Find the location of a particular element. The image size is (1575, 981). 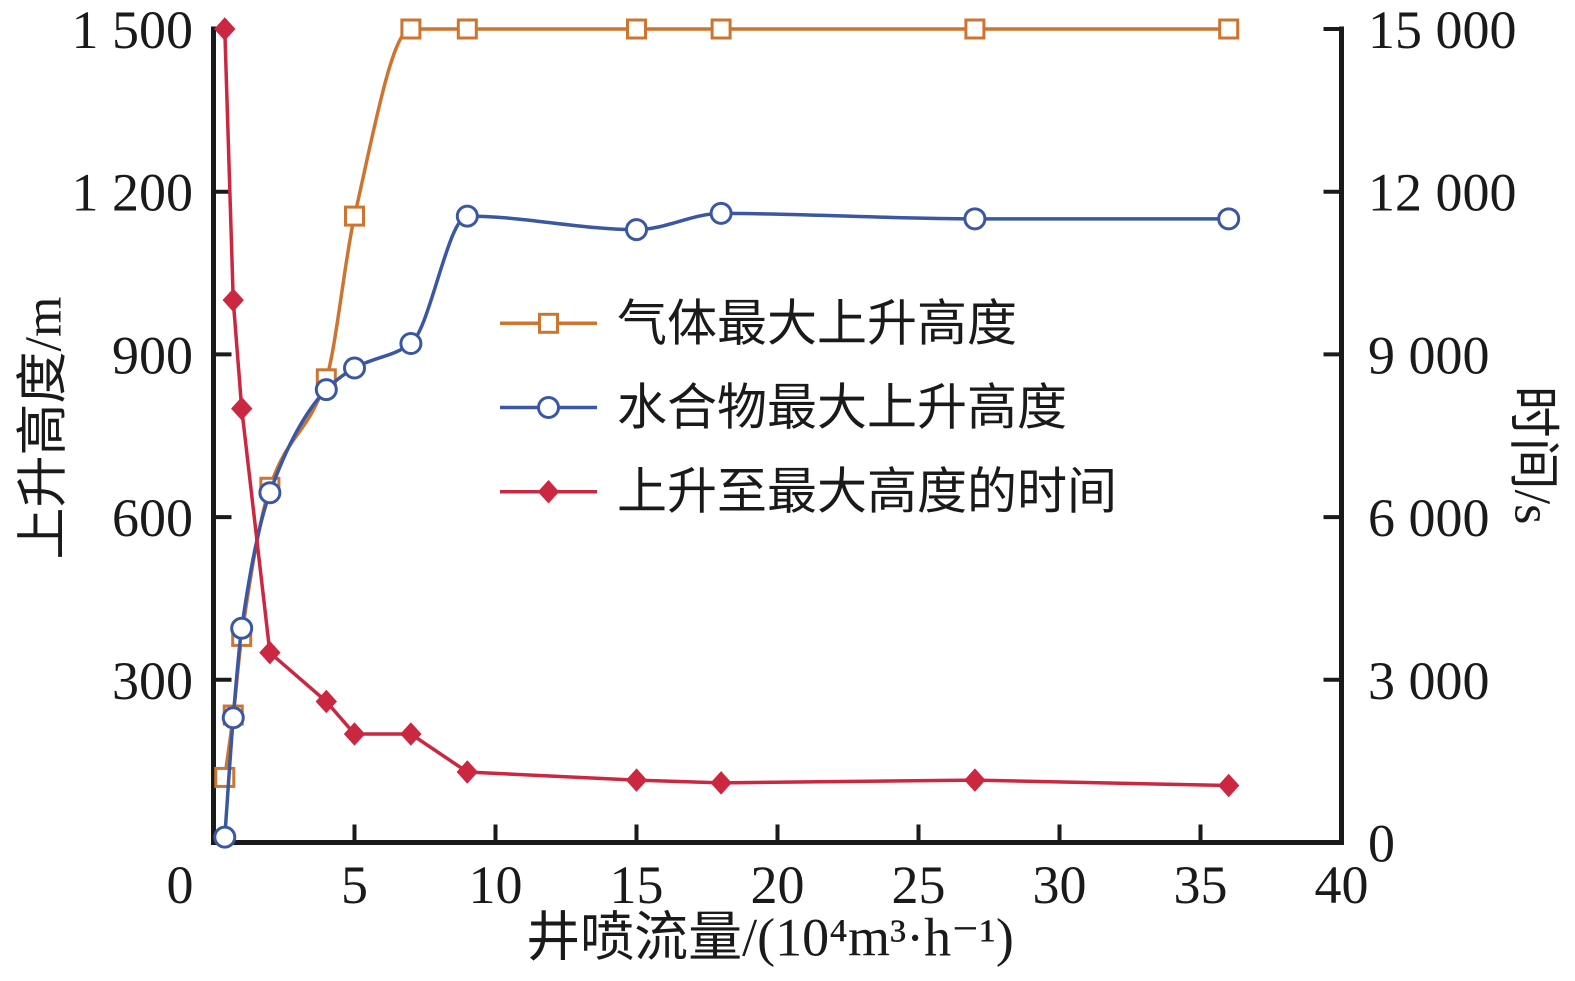

legend-label-time-to-max-height: 上升至最大高度的时间 is located at coordinates (867, 492).